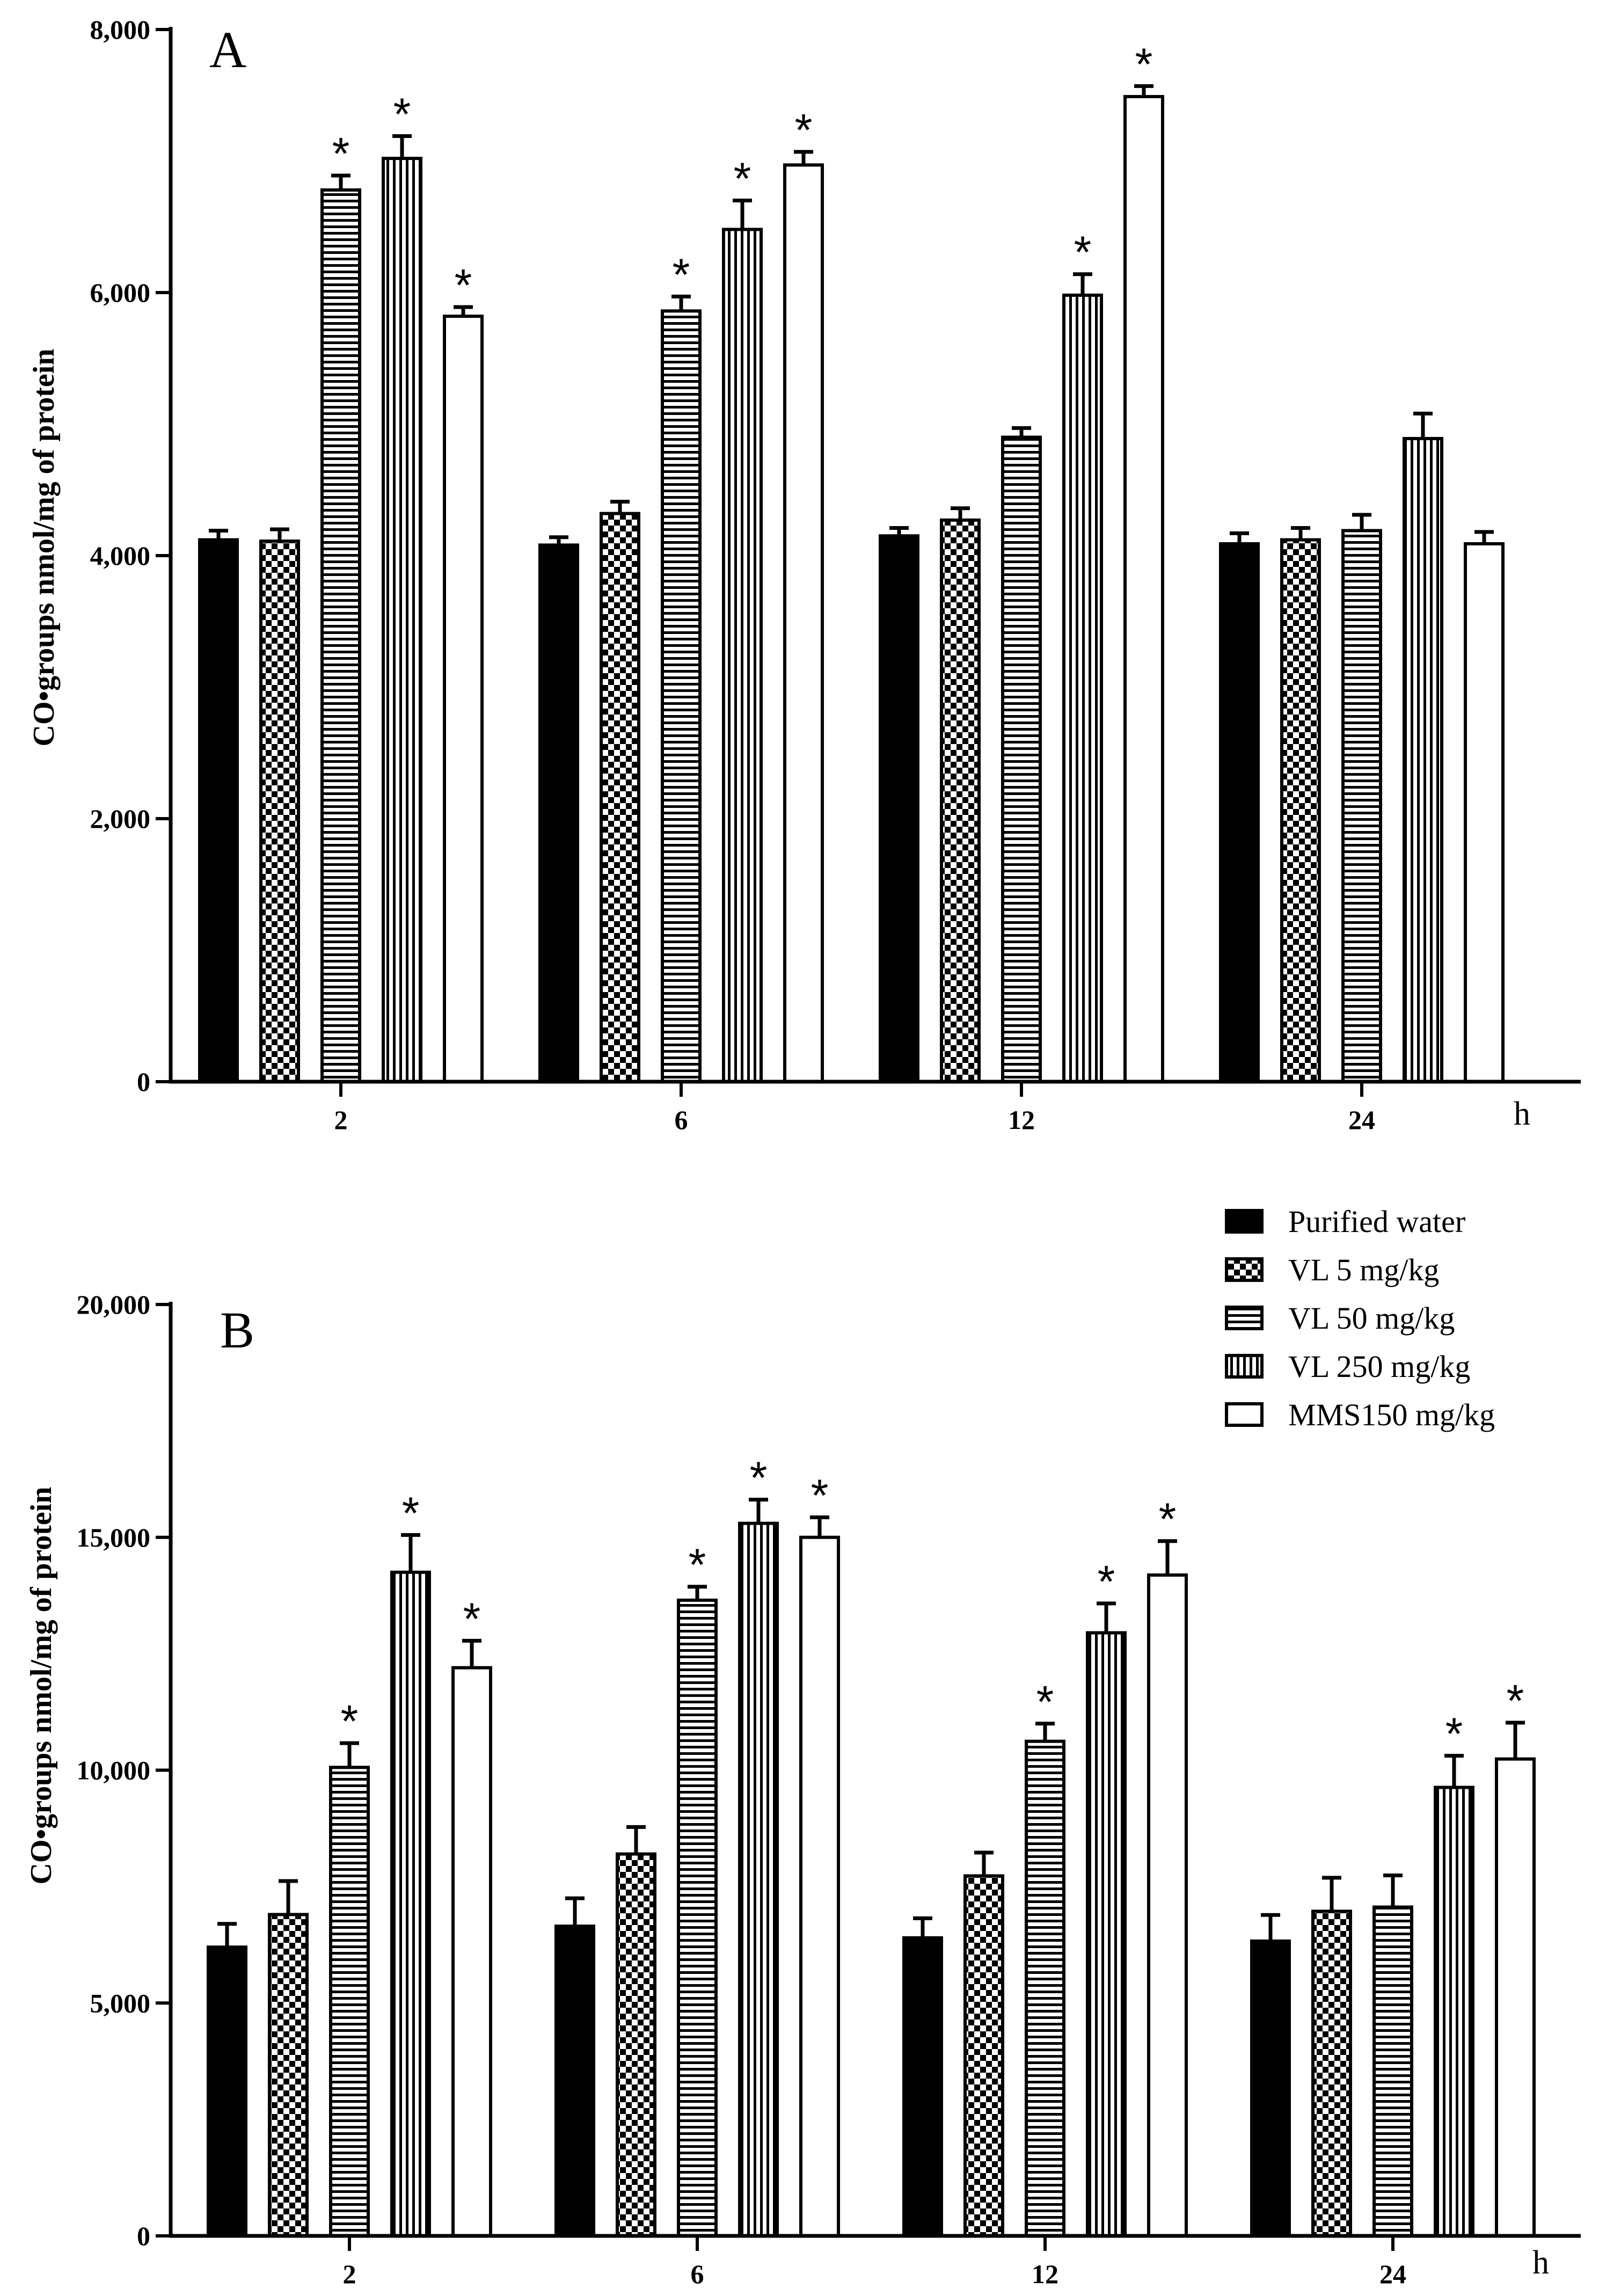  Describe the element at coordinates (932, 1605) in the screenshot. I see `significance-marks-b: * * * * * * * * * * *` at that location.